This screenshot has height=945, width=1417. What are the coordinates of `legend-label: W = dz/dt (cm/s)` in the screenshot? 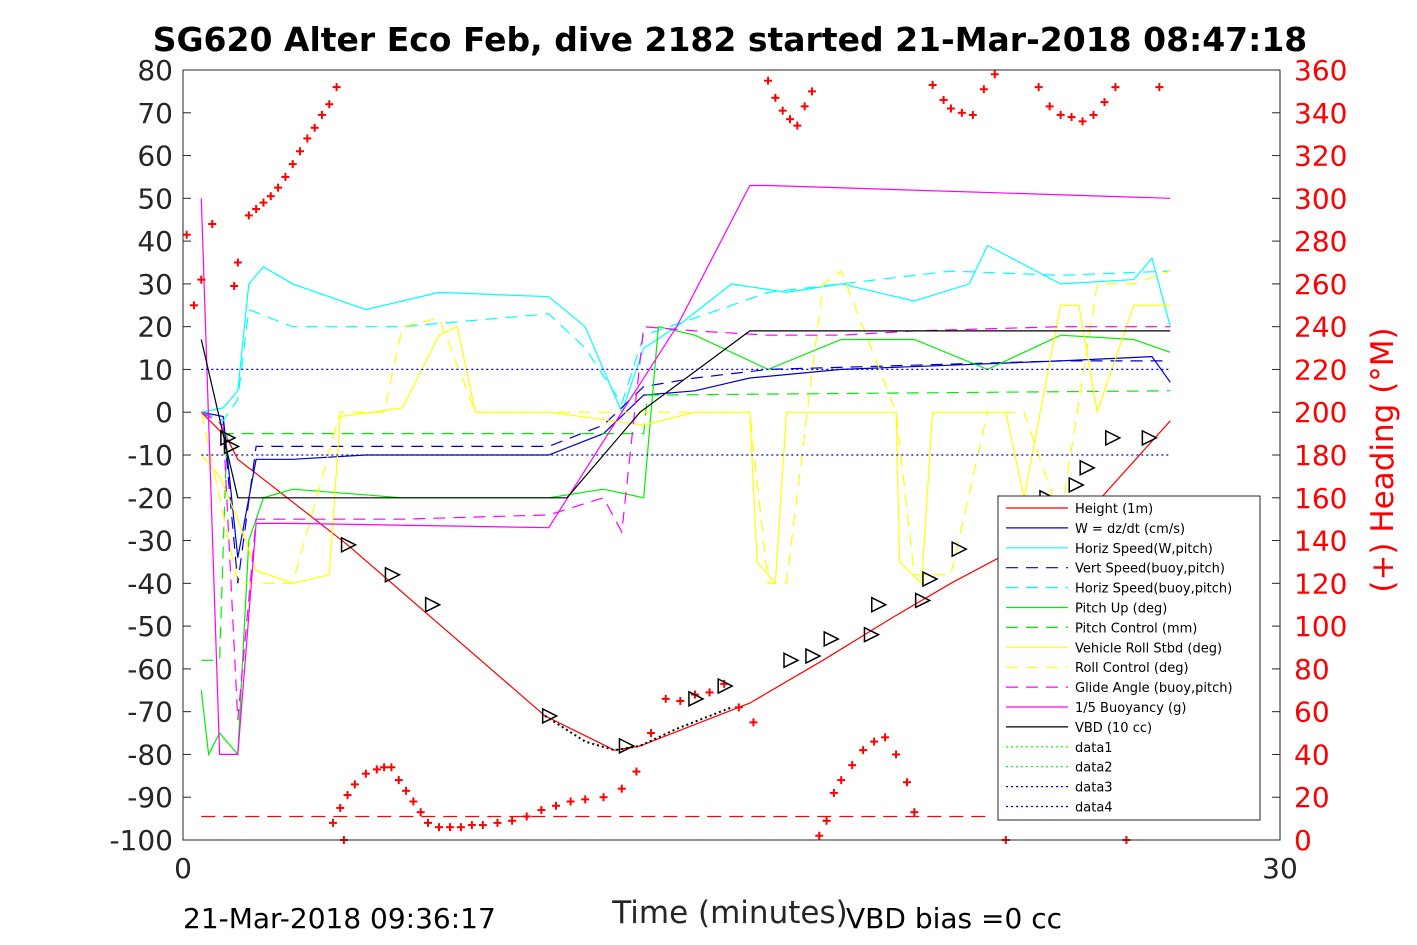 It's located at (1130, 529).